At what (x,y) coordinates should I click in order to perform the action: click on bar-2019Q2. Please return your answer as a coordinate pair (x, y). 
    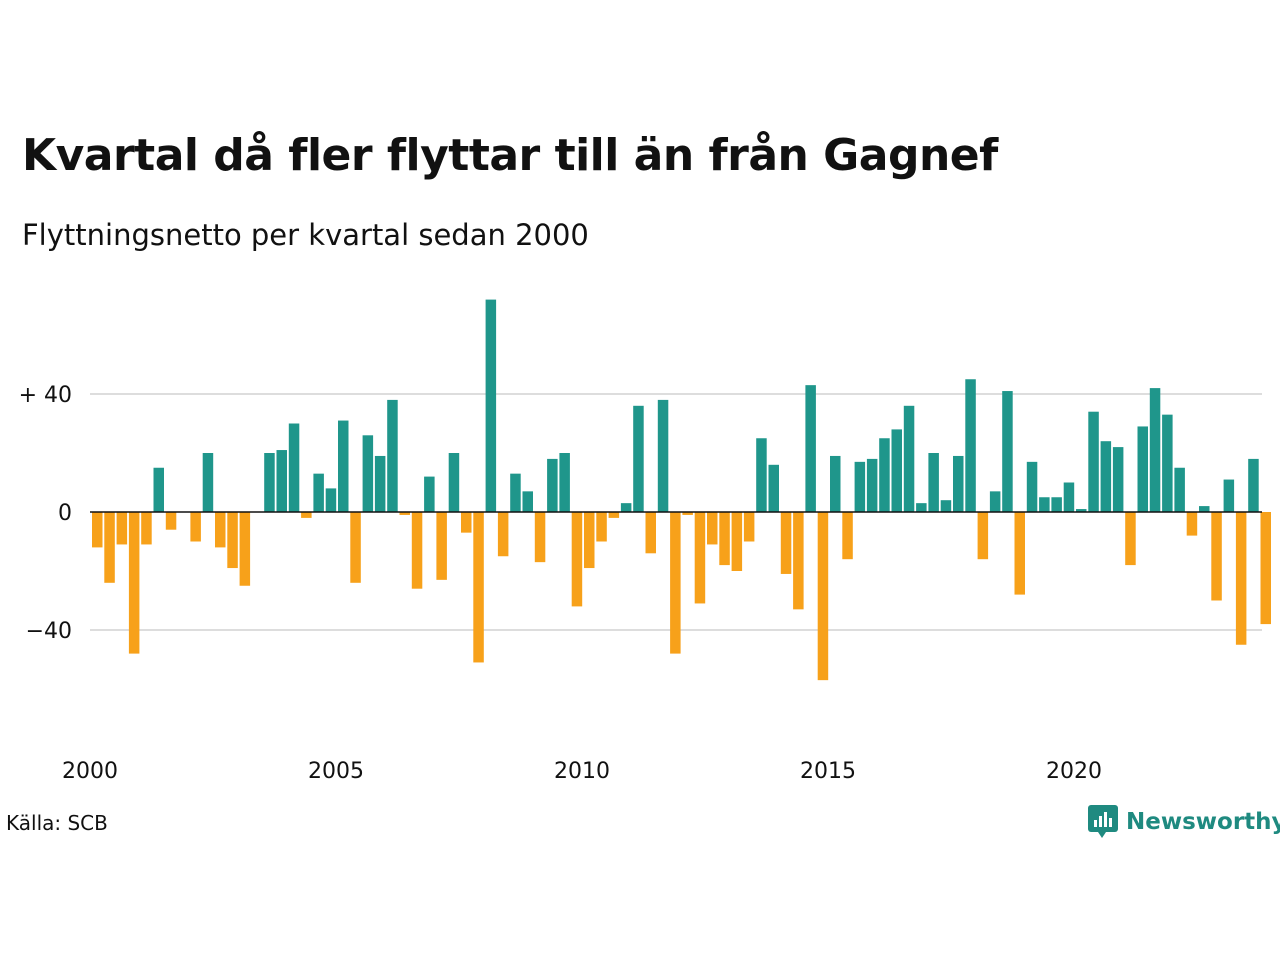
    Looking at the image, I should click on (1044, 504).